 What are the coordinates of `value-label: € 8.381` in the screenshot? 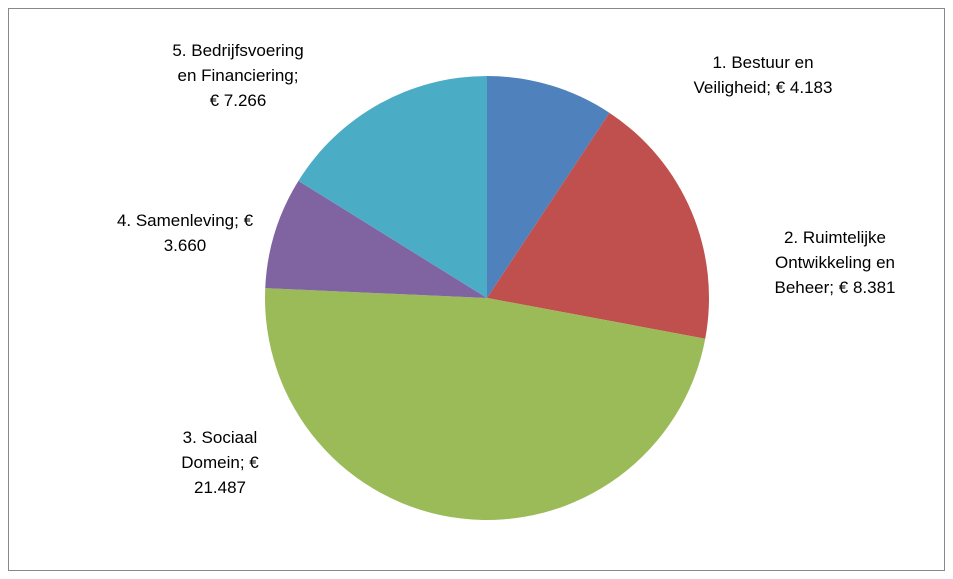 It's located at (867, 287).